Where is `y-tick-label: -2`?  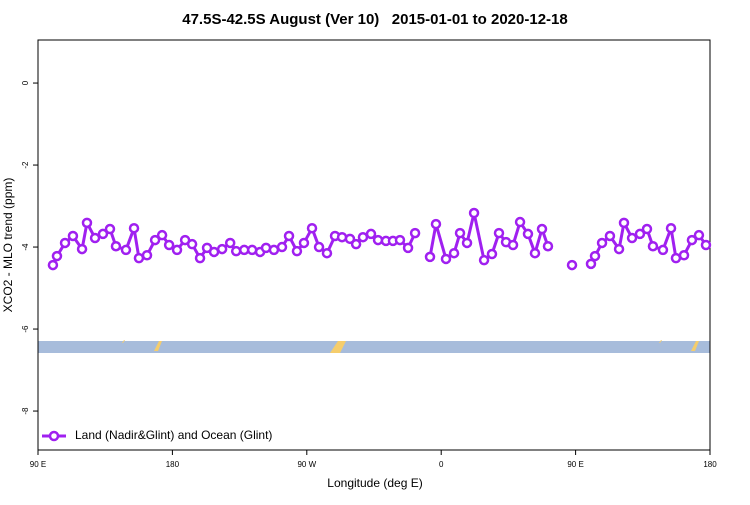 y-tick-label: -2 is located at coordinates (25, 165).